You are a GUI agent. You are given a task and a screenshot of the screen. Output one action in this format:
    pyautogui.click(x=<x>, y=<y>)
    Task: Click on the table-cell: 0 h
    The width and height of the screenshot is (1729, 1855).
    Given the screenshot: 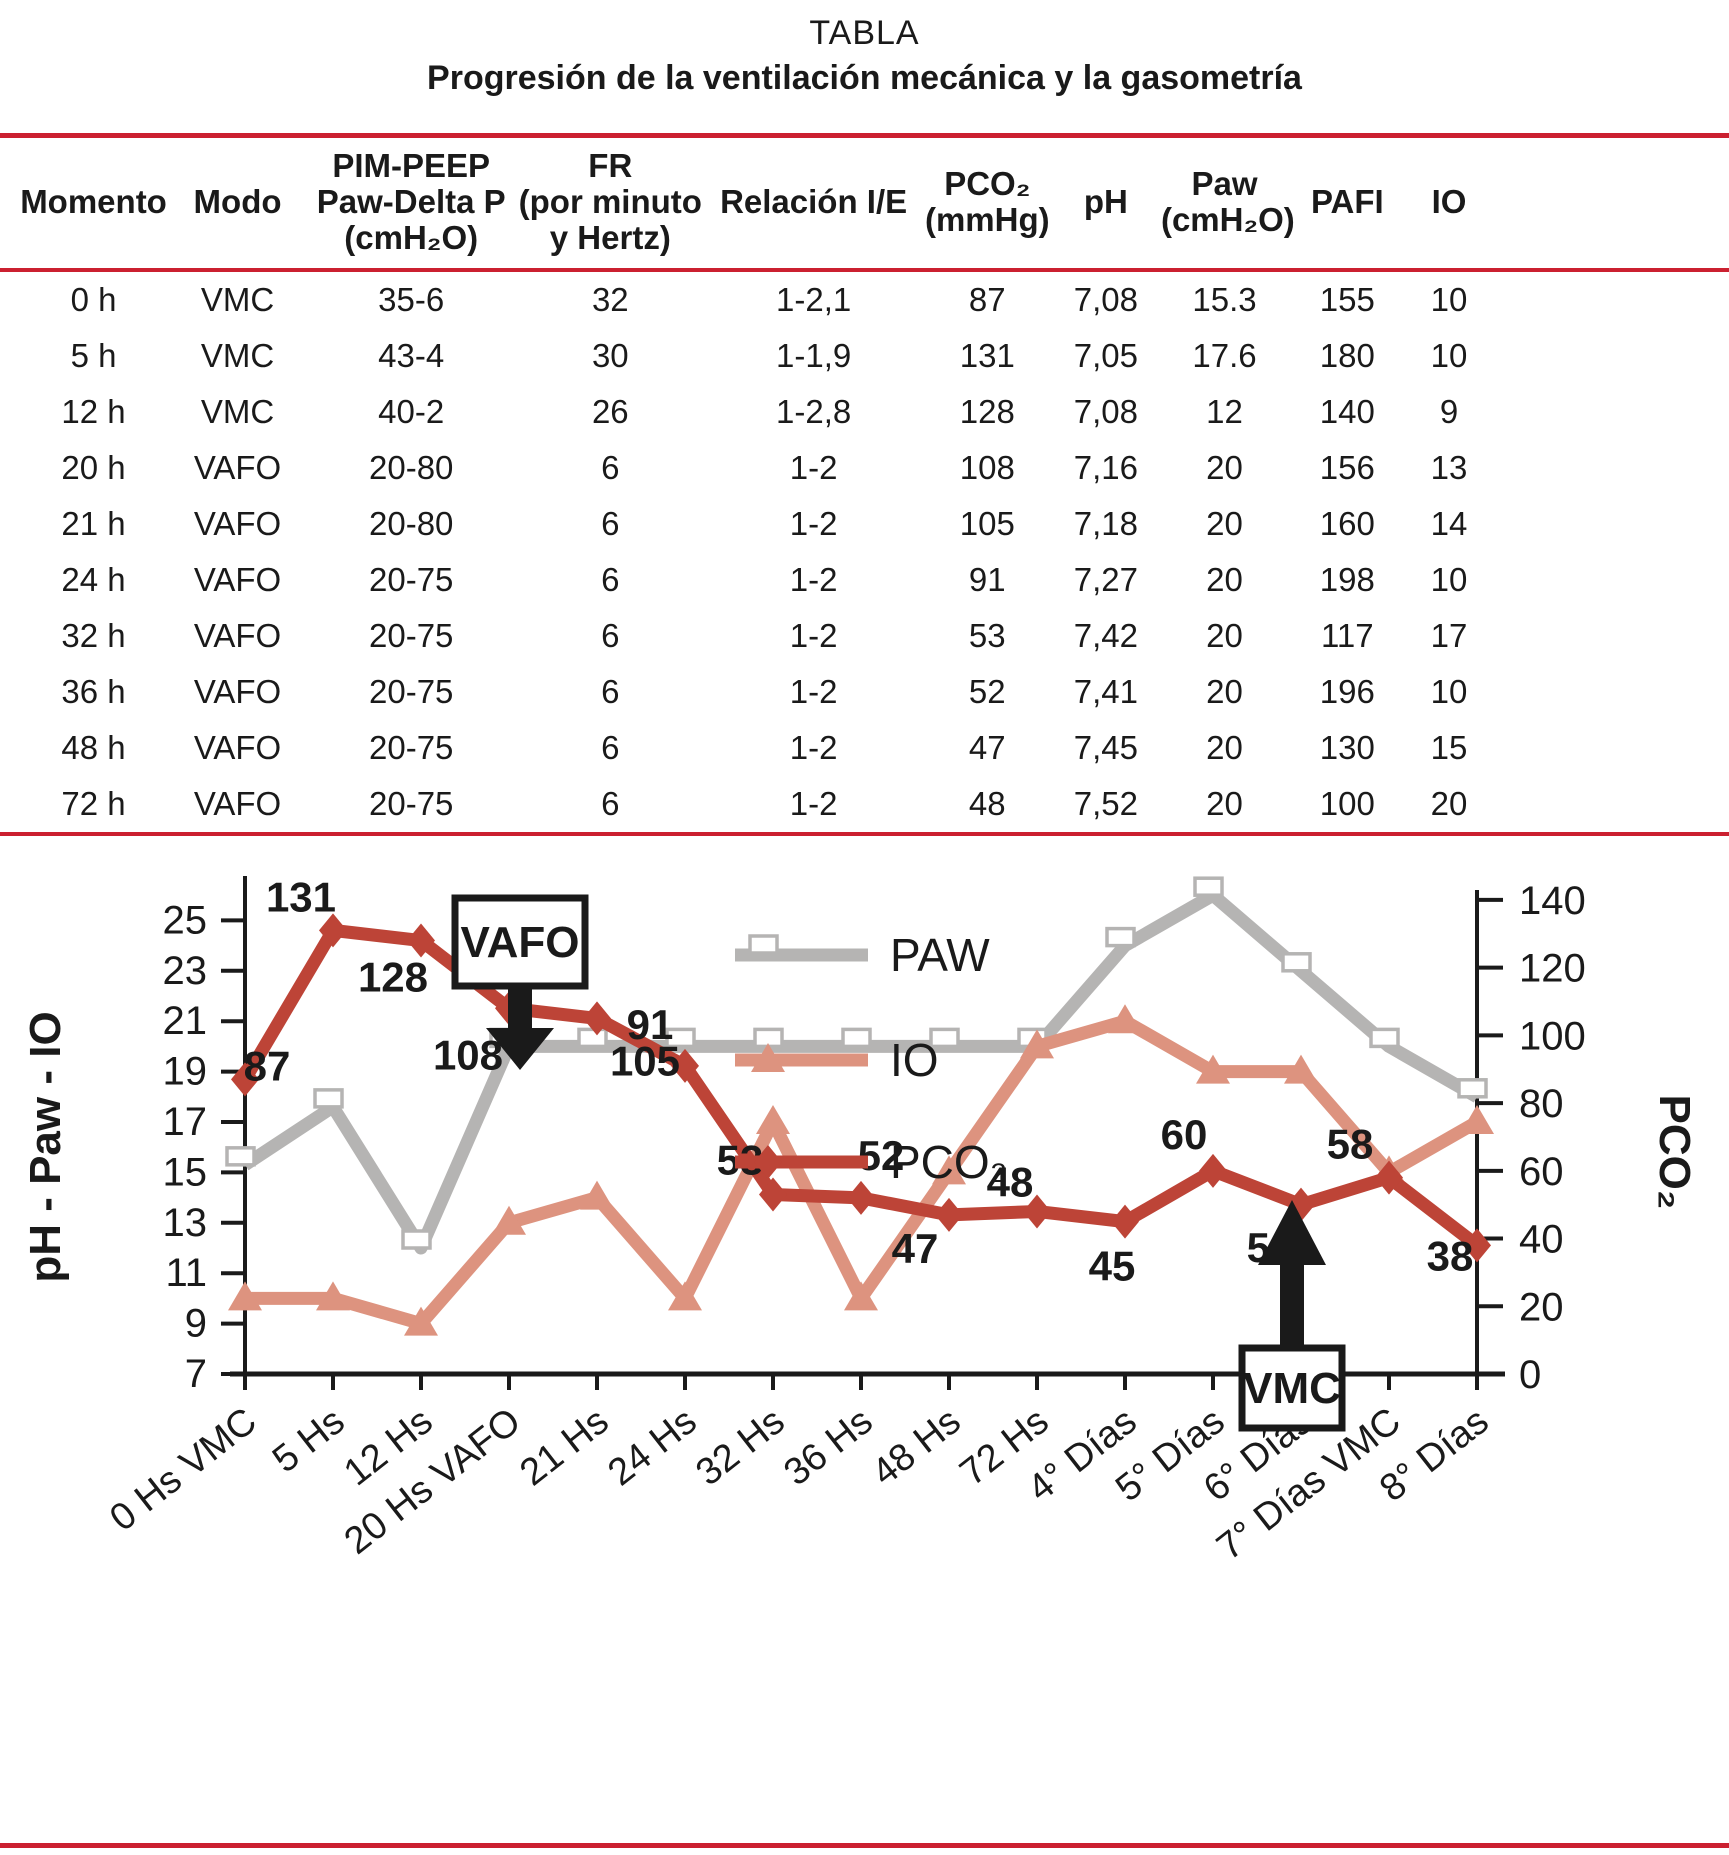 What is the action you would take?
    pyautogui.click(x=93, y=299)
    